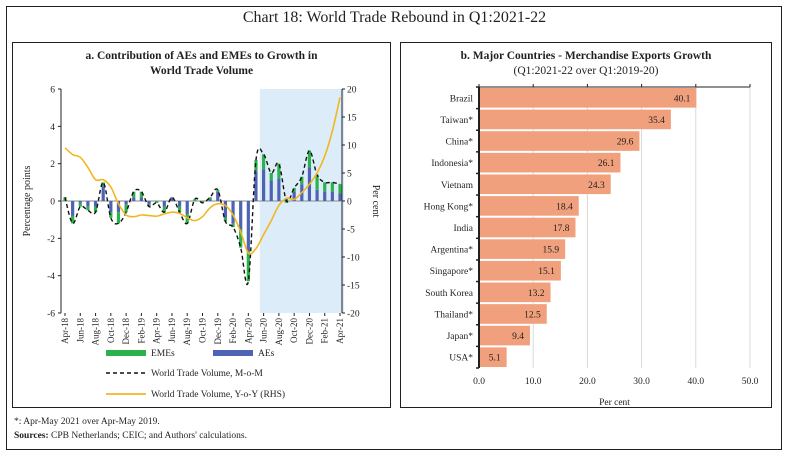 The width and height of the screenshot is (789, 456). I want to click on data-label: 29.6, so click(625, 143).